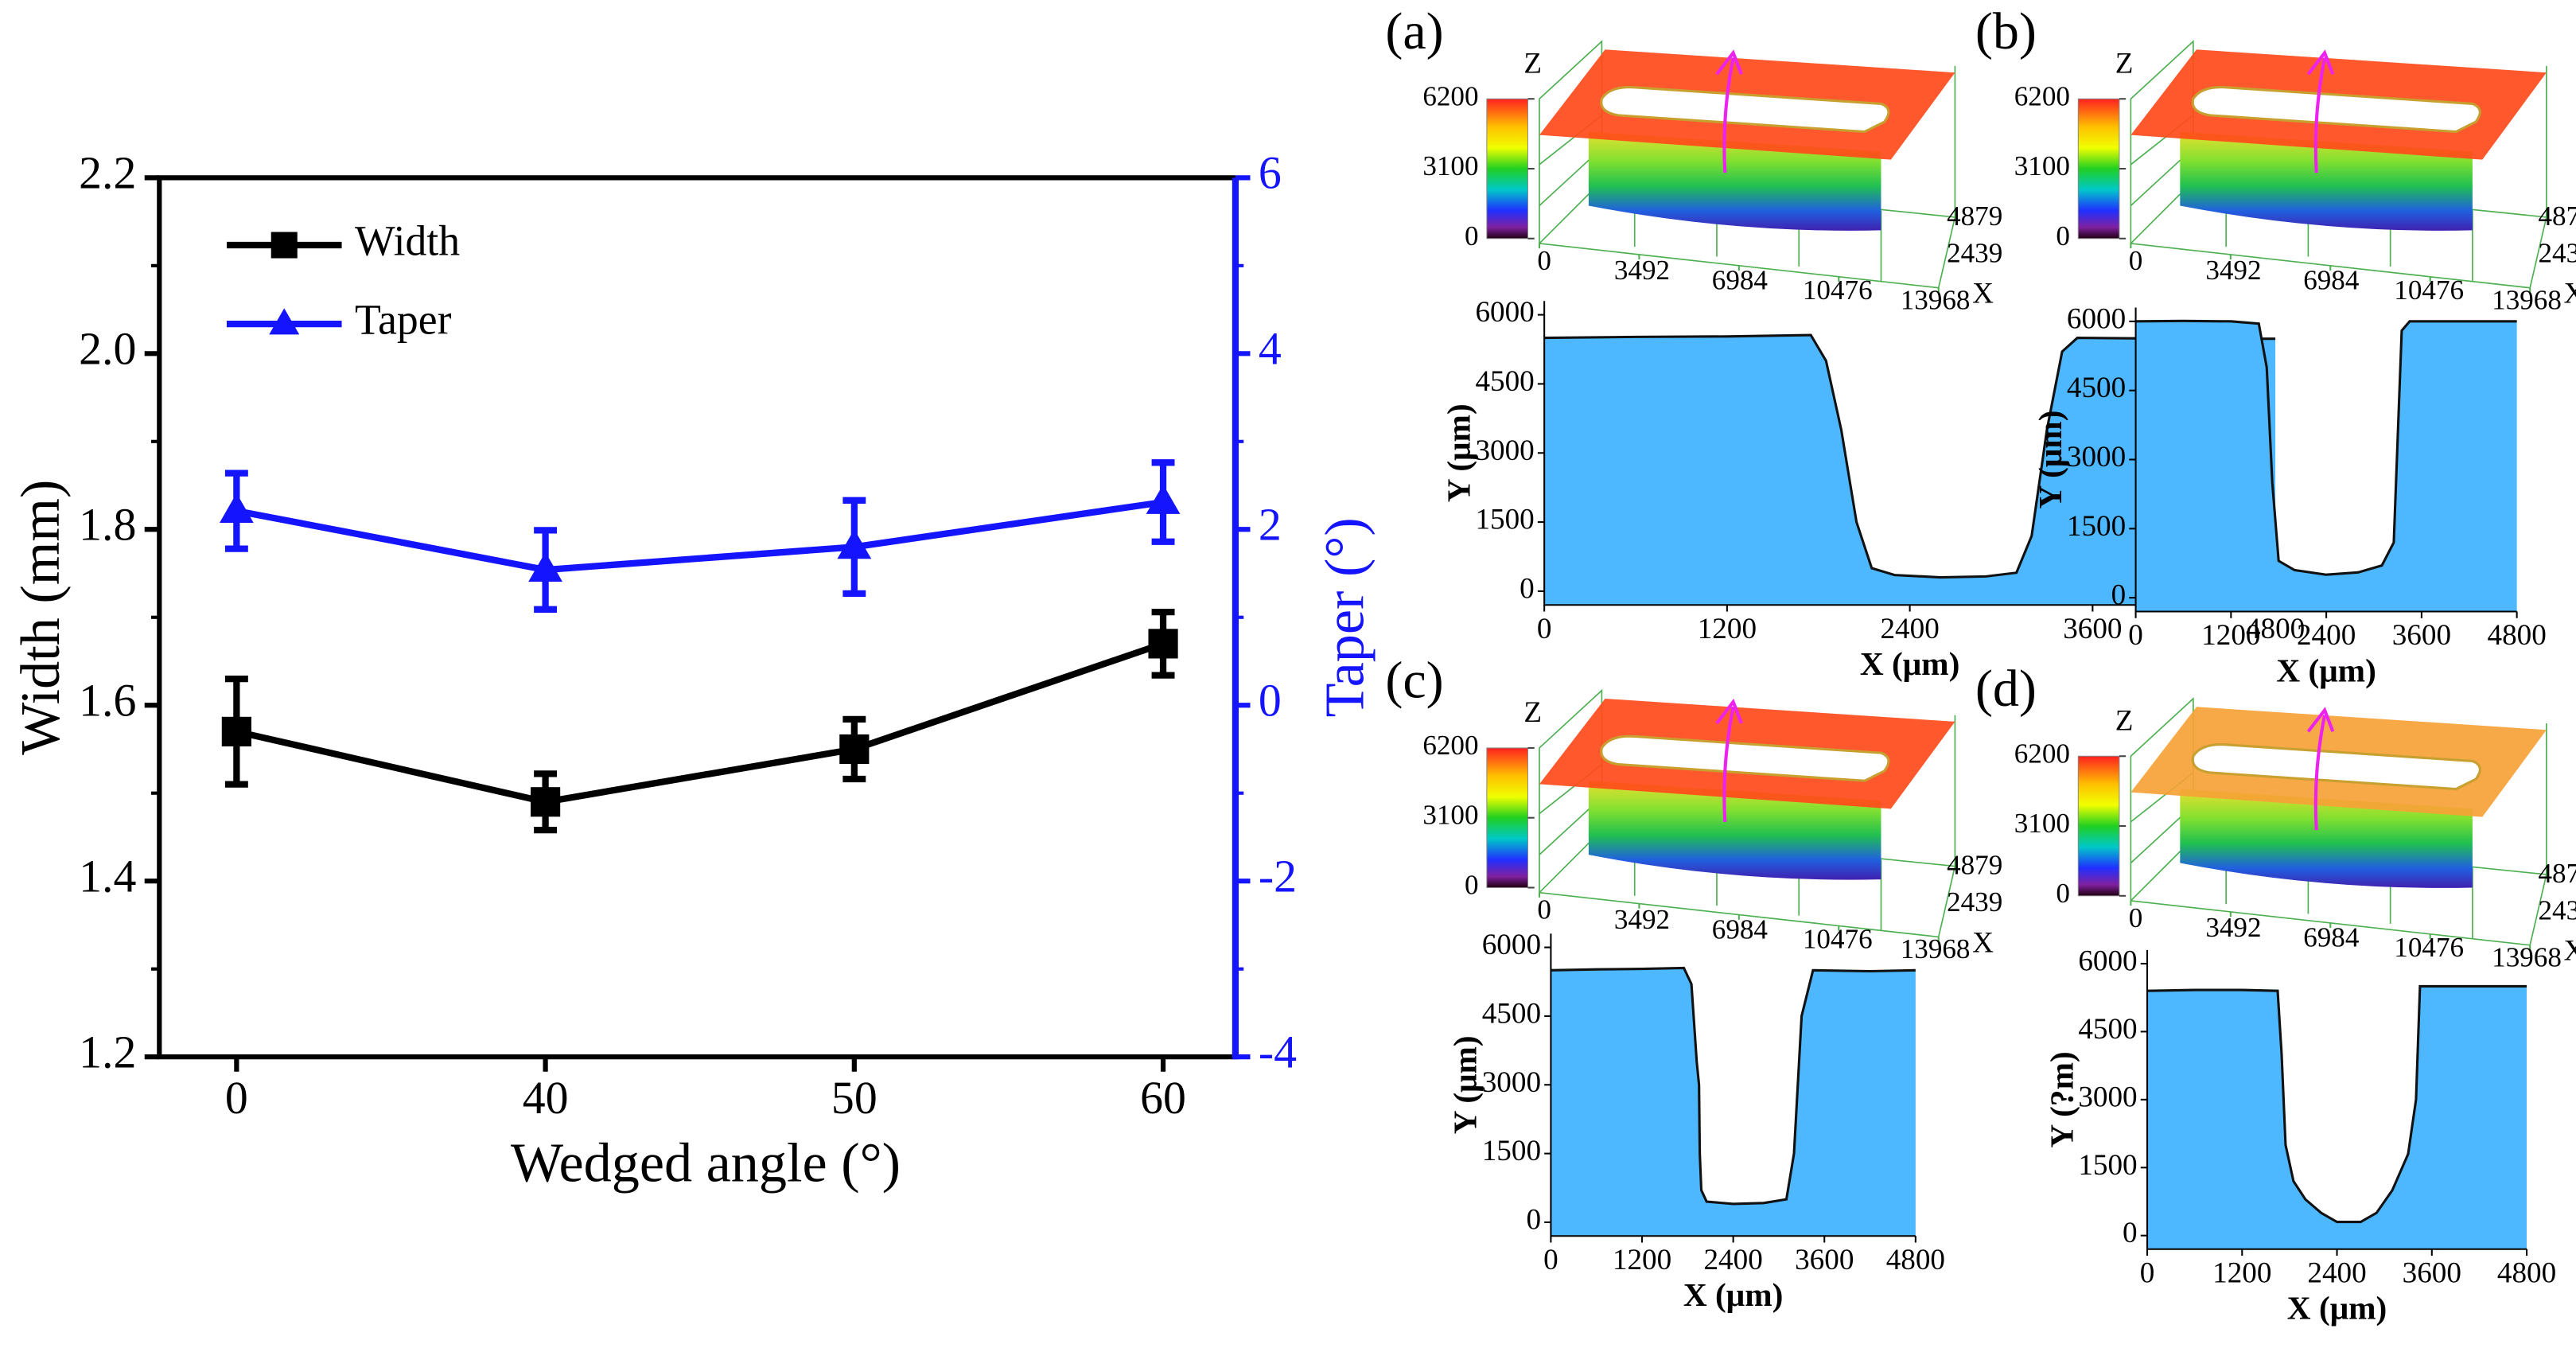  I want to click on y-axis-label: Y (?m), so click(2062, 1099).